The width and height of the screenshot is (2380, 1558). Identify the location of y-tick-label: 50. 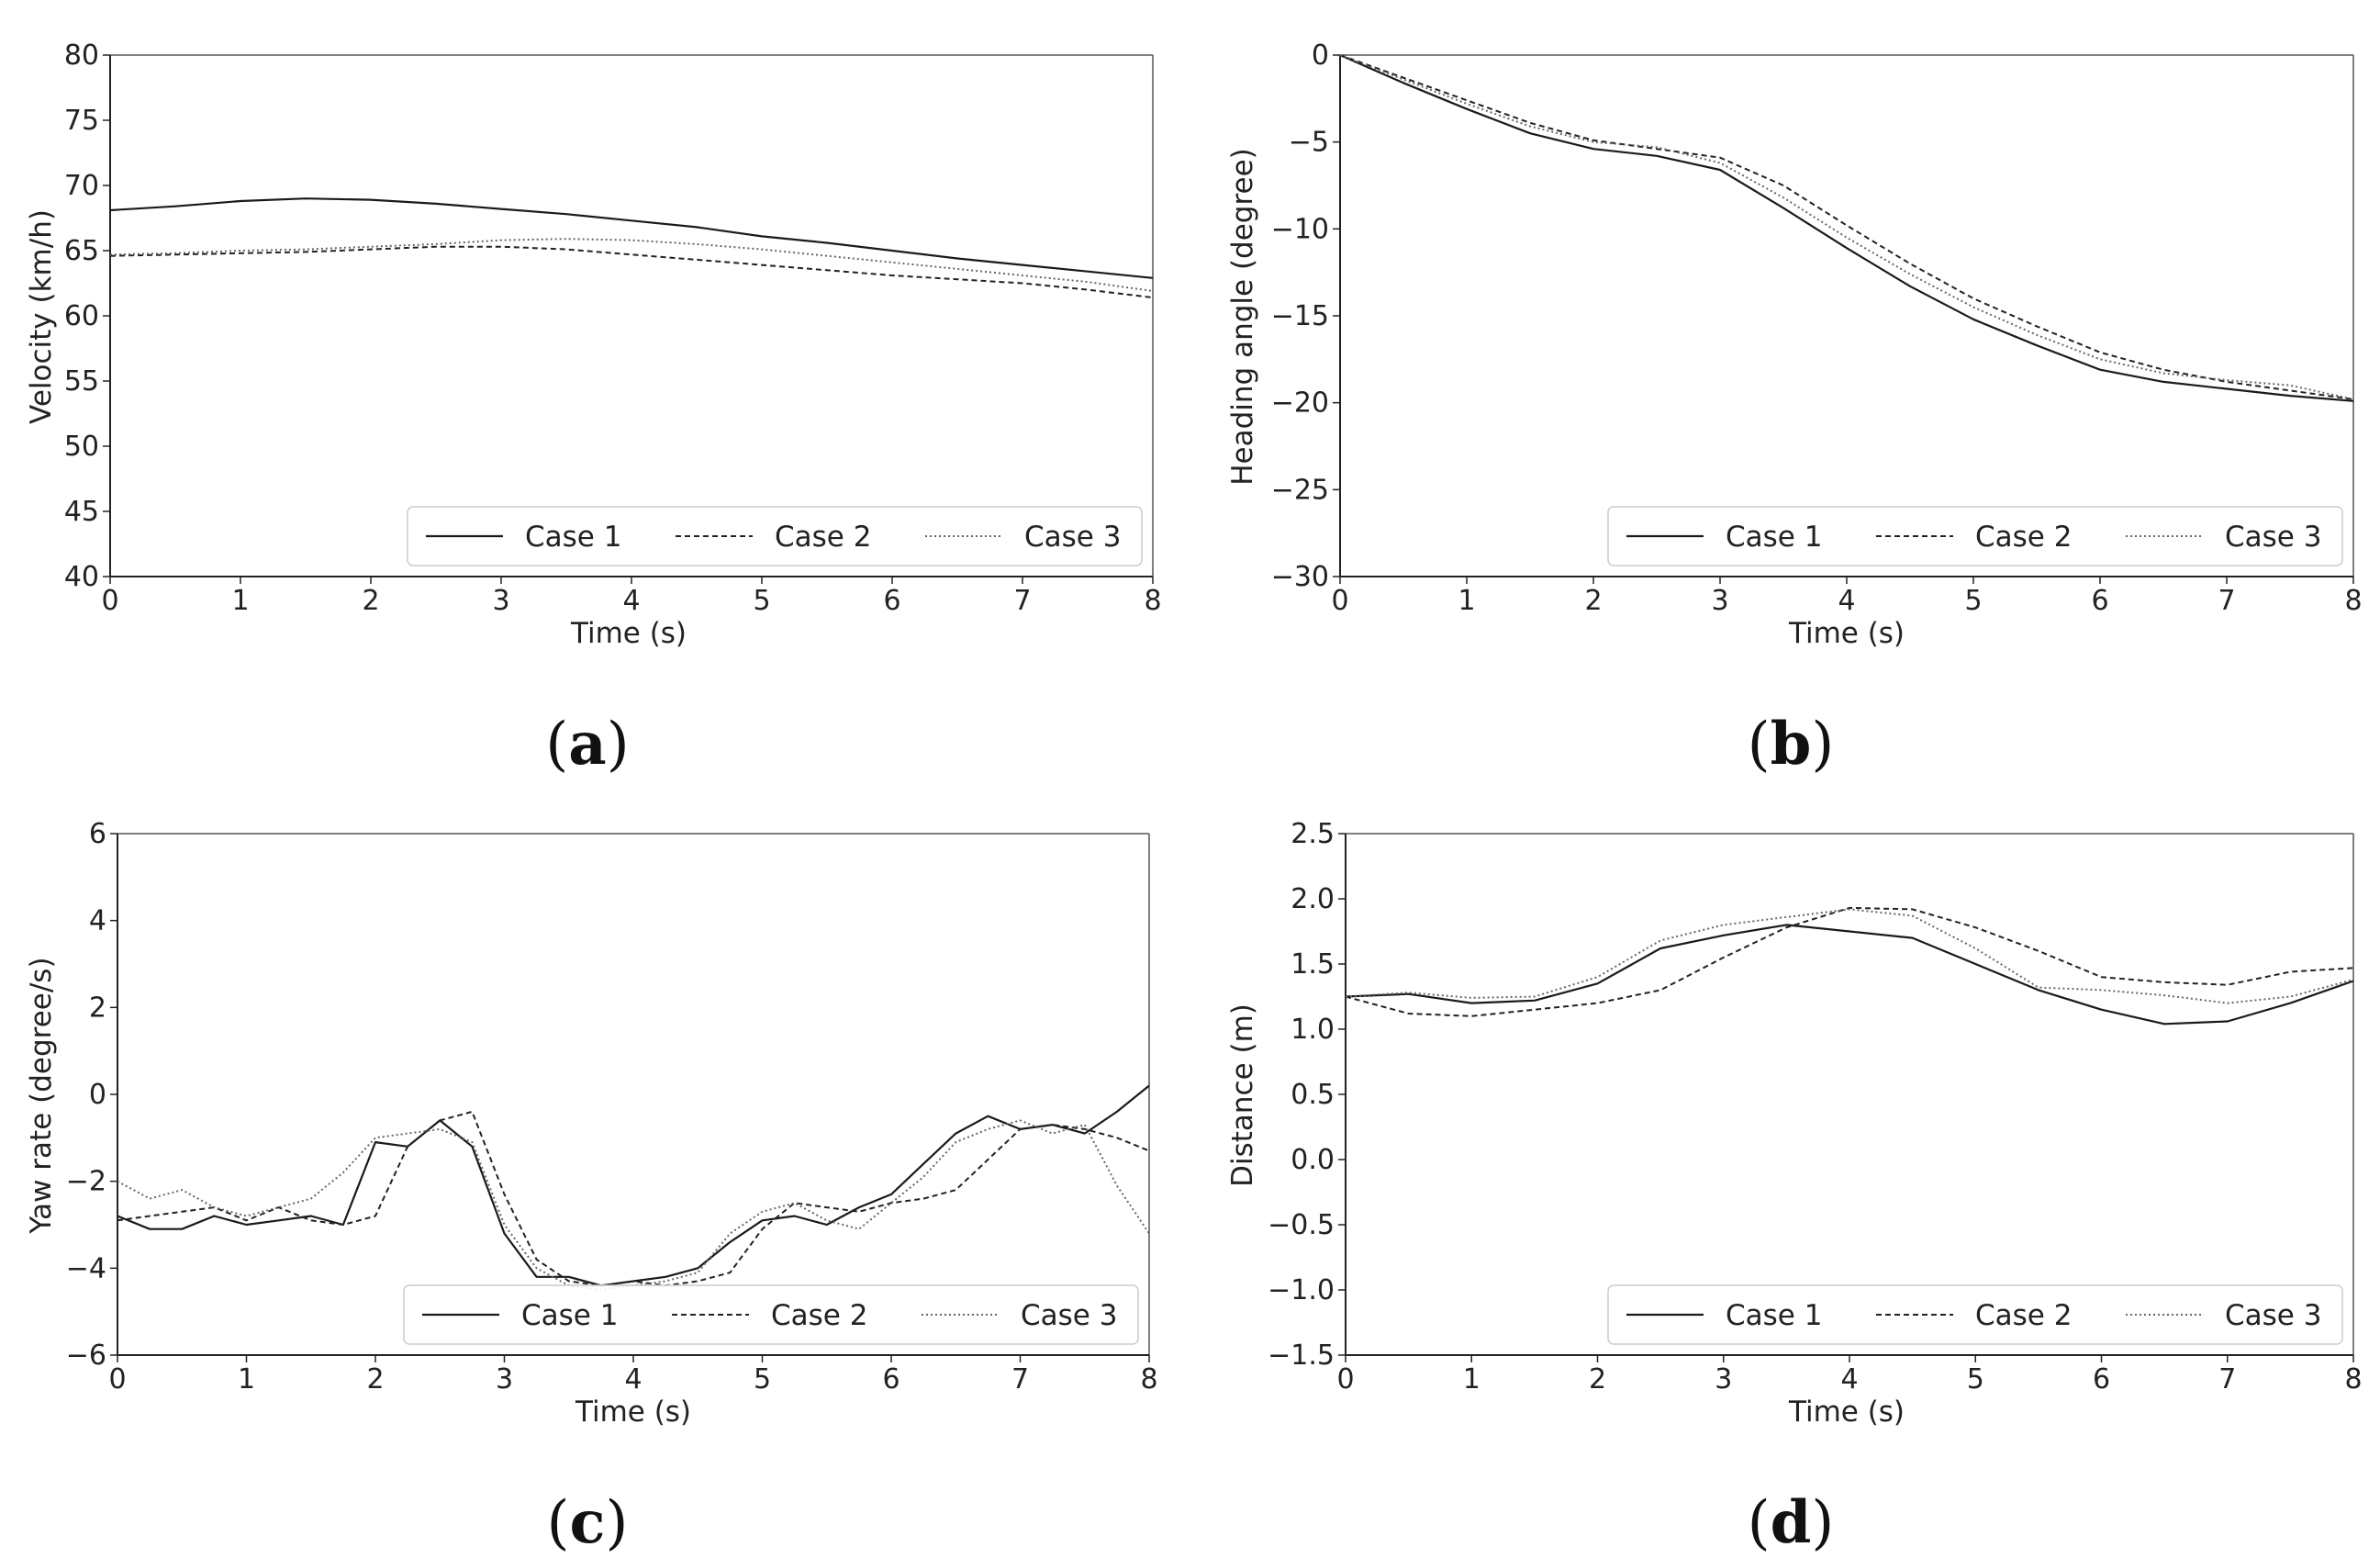
(81, 447).